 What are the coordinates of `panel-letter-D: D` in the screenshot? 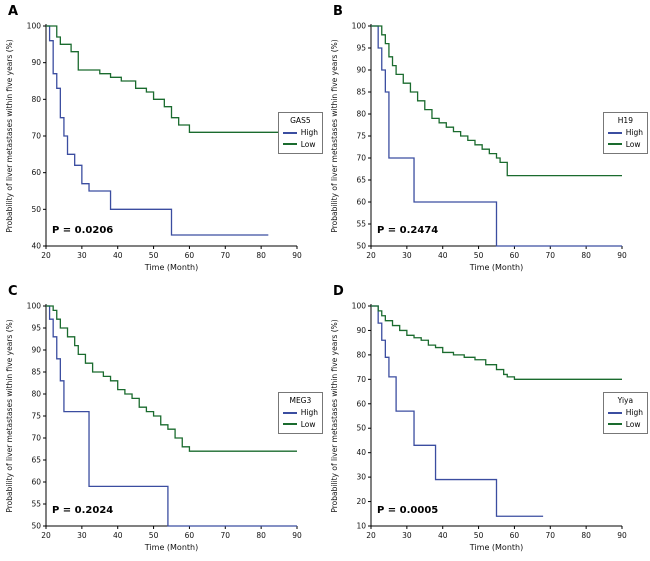 It's located at (338, 291).